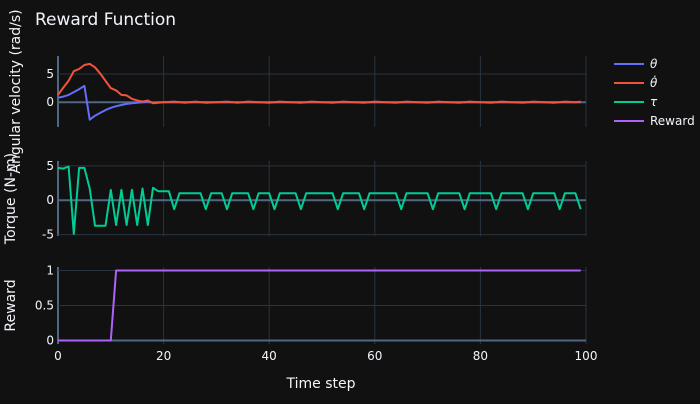 The width and height of the screenshot is (700, 404). I want to click on legend: θ θ̇ τ Reward, so click(654, 92).